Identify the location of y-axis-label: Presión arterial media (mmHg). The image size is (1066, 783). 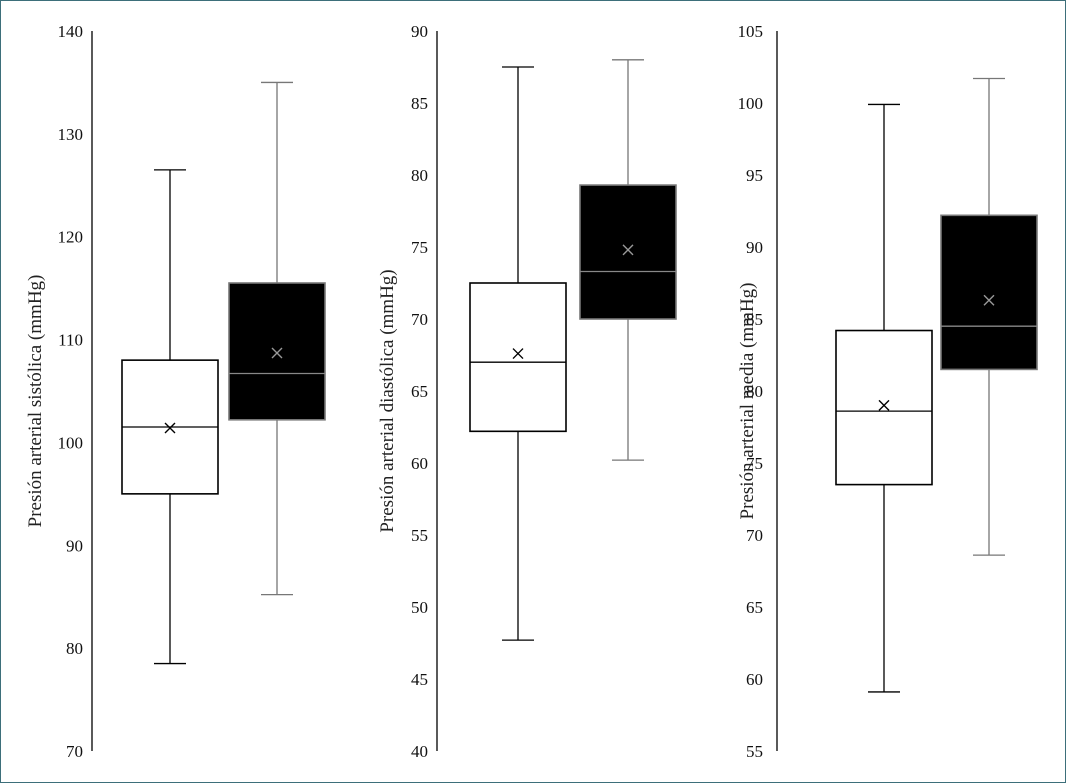
(747, 401).